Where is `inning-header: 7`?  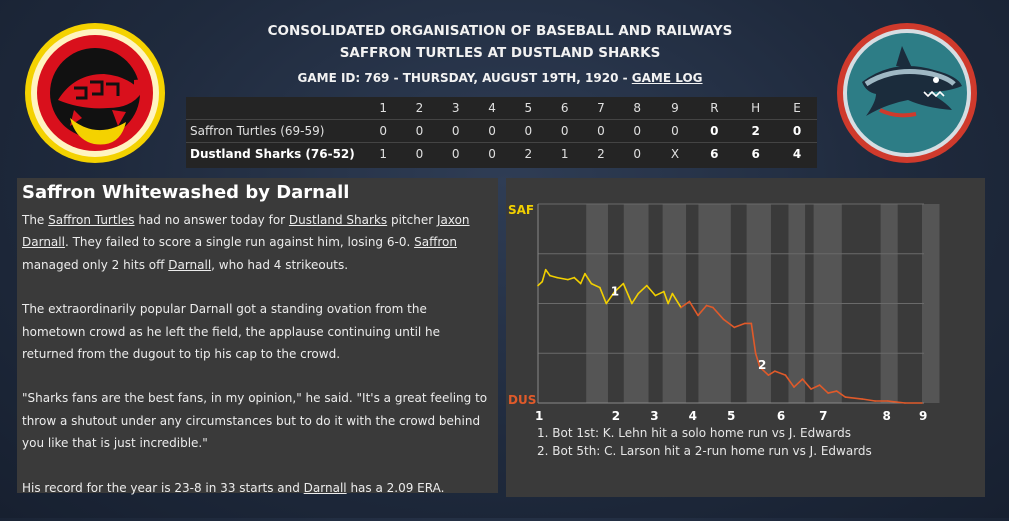
inning-header: 7 is located at coordinates (601, 108).